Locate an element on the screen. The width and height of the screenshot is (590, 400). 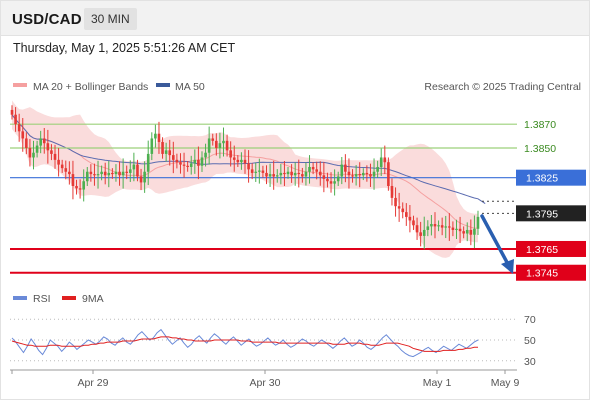
timeframe-badge: 30 MIN is located at coordinates (110, 19).